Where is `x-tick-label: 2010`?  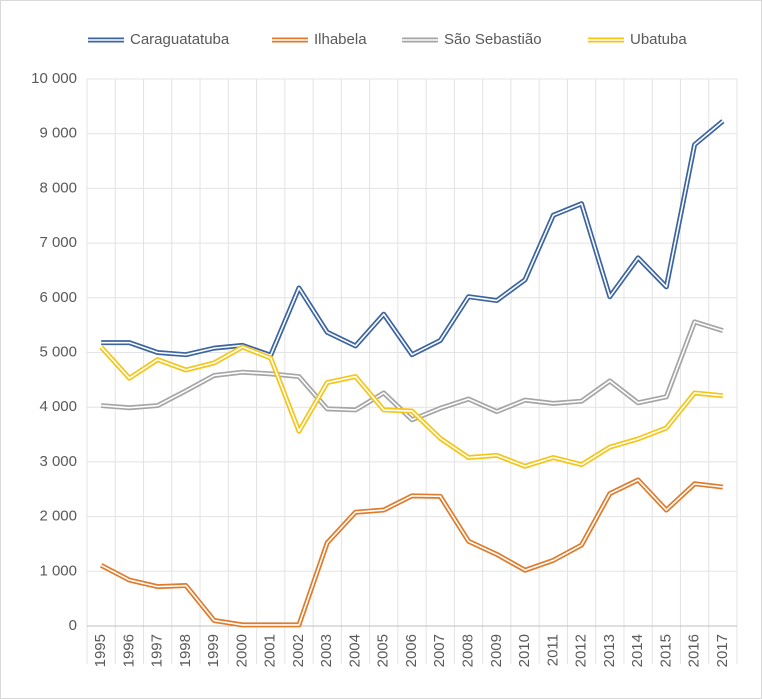
x-tick-label: 2010 is located at coordinates (524, 650).